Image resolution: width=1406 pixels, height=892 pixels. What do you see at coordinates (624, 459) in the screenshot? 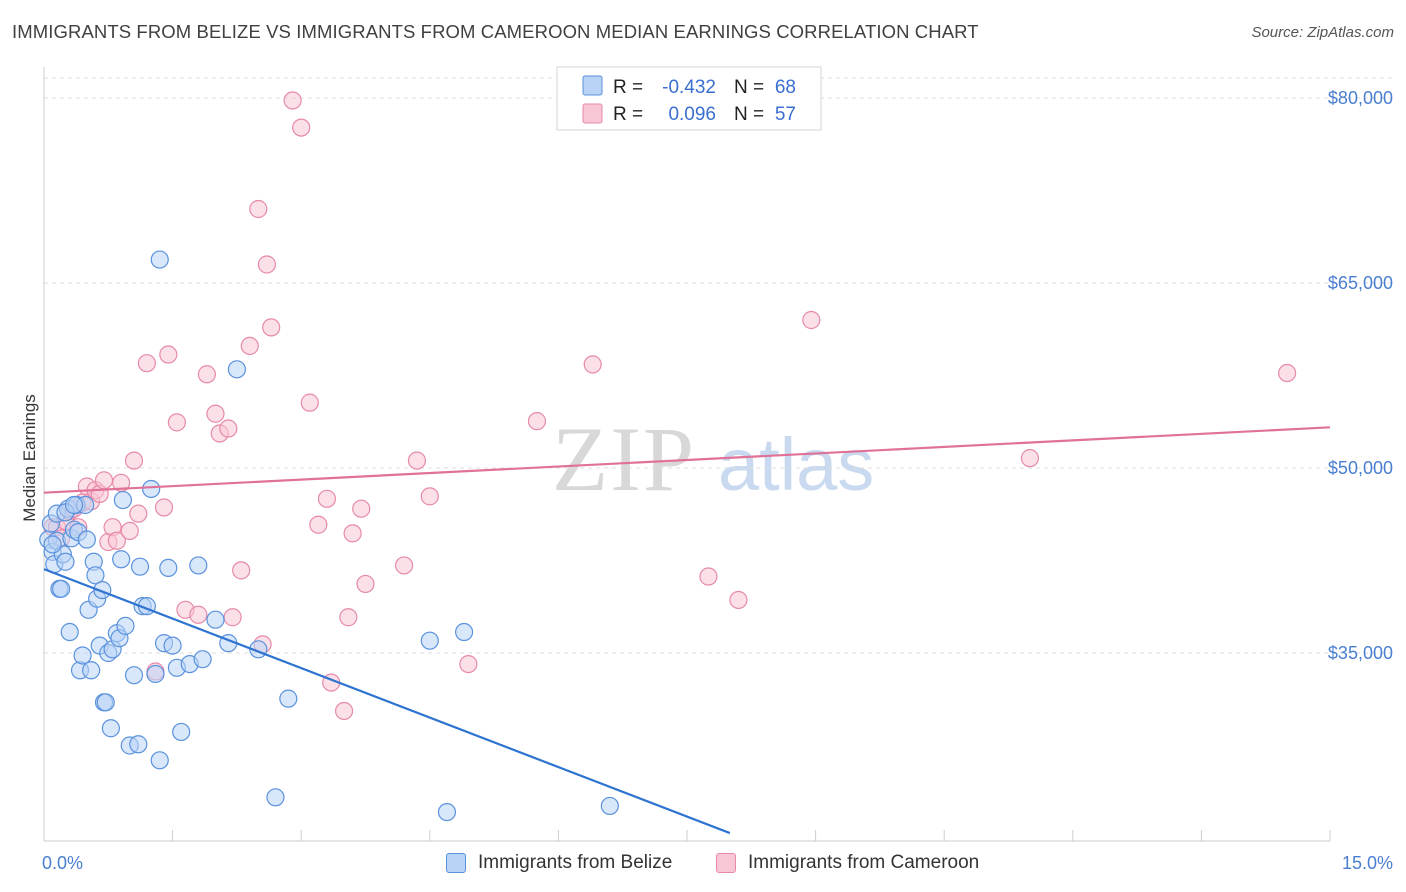
I see `watermark-zip: ZIP` at bounding box center [624, 459].